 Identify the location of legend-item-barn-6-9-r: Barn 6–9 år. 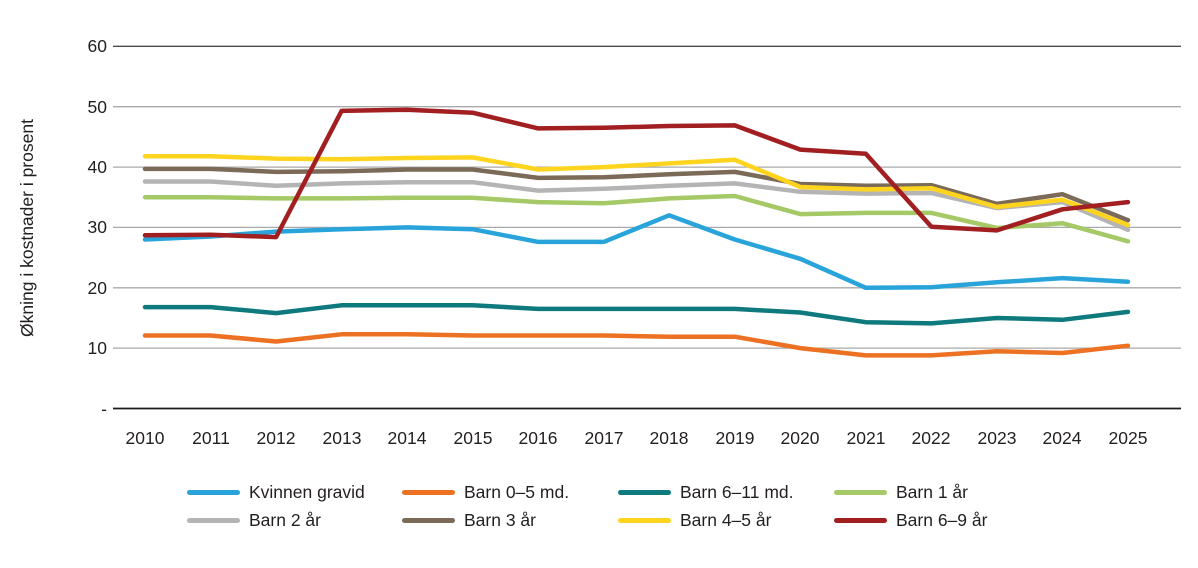
(910, 520).